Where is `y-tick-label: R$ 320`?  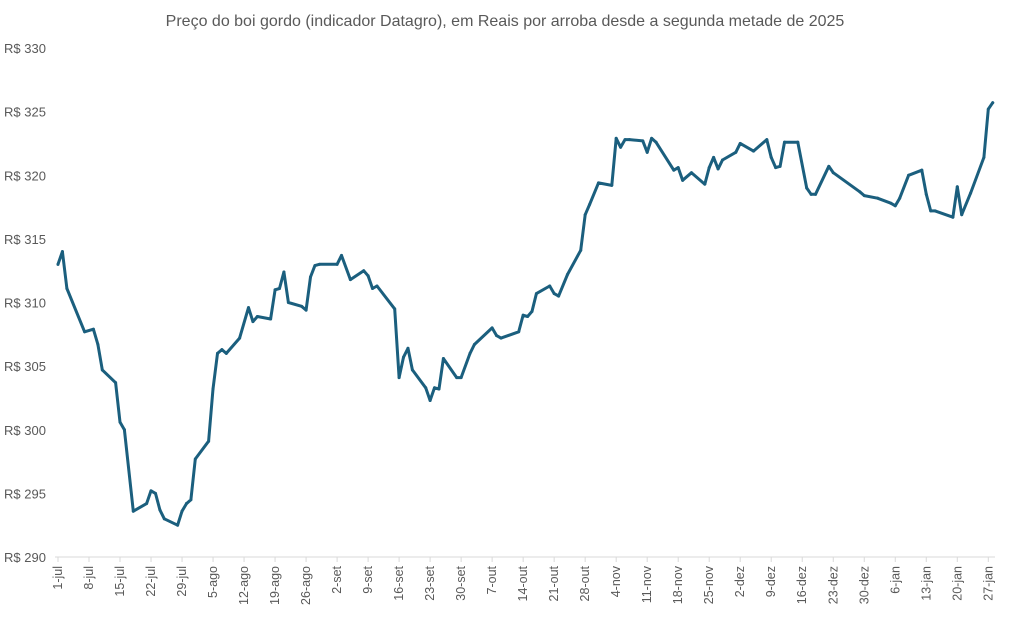 y-tick-label: R$ 320 is located at coordinates (25, 175).